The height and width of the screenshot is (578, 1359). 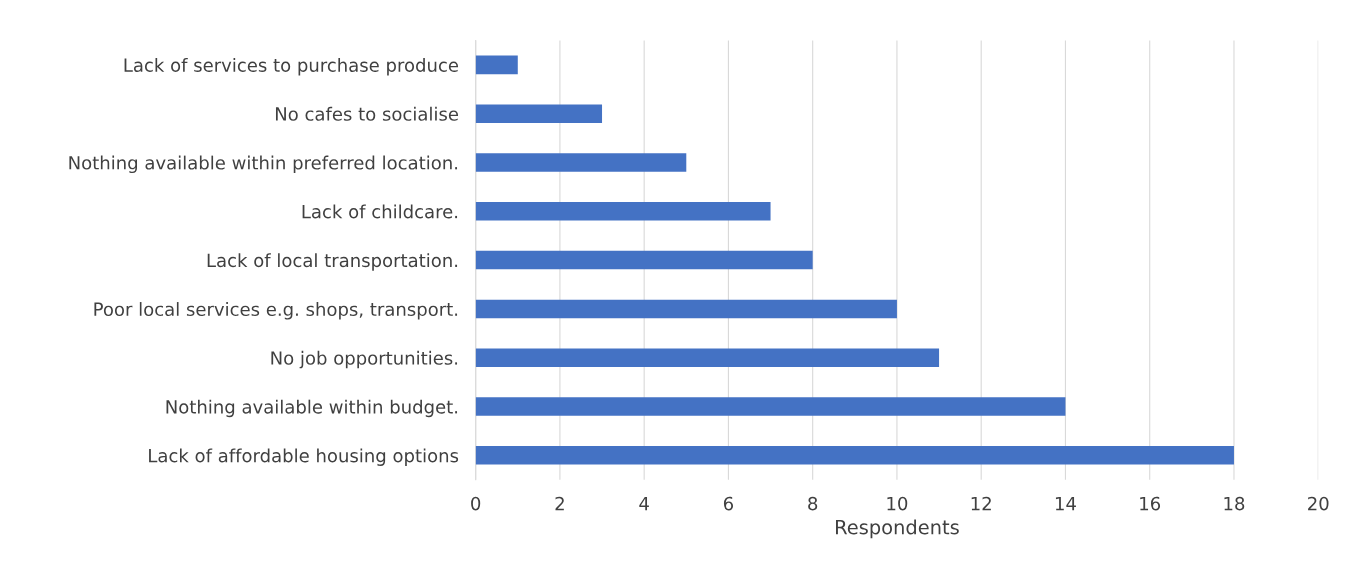 What do you see at coordinates (644, 503) in the screenshot?
I see `x-tick-label: 4` at bounding box center [644, 503].